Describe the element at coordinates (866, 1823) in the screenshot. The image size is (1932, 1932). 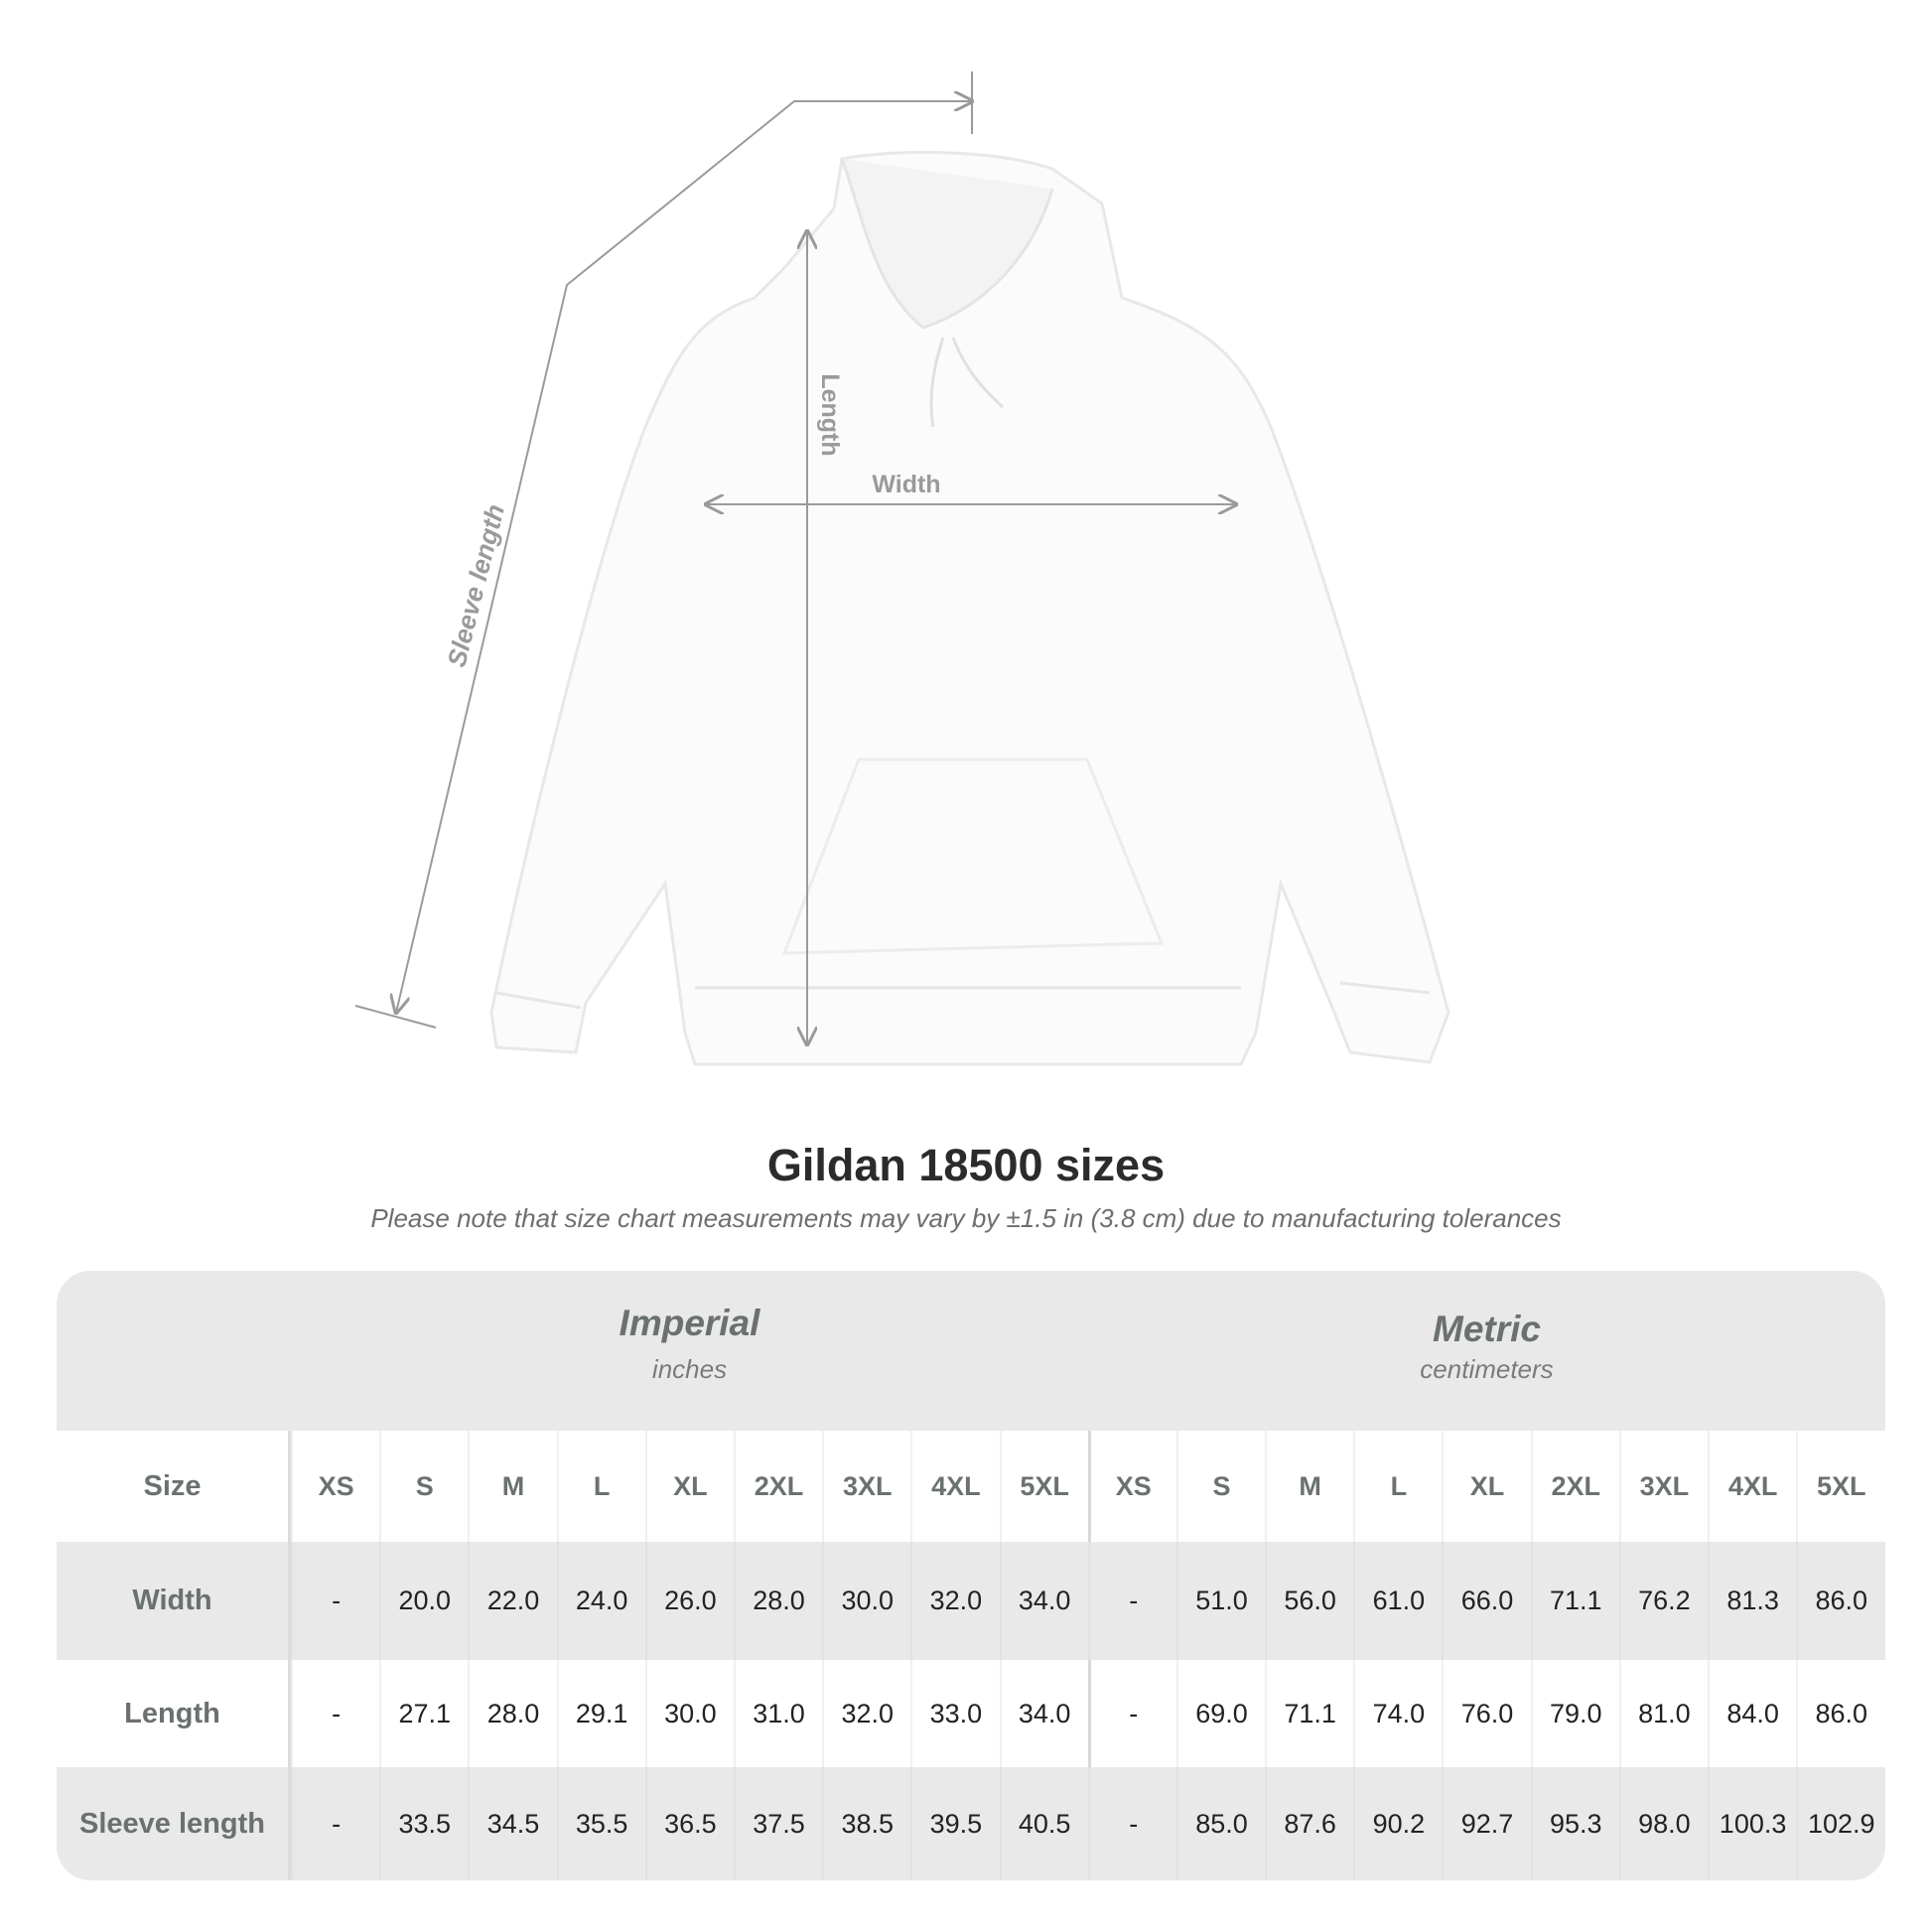
I see `table-cell: 38.5` at that location.